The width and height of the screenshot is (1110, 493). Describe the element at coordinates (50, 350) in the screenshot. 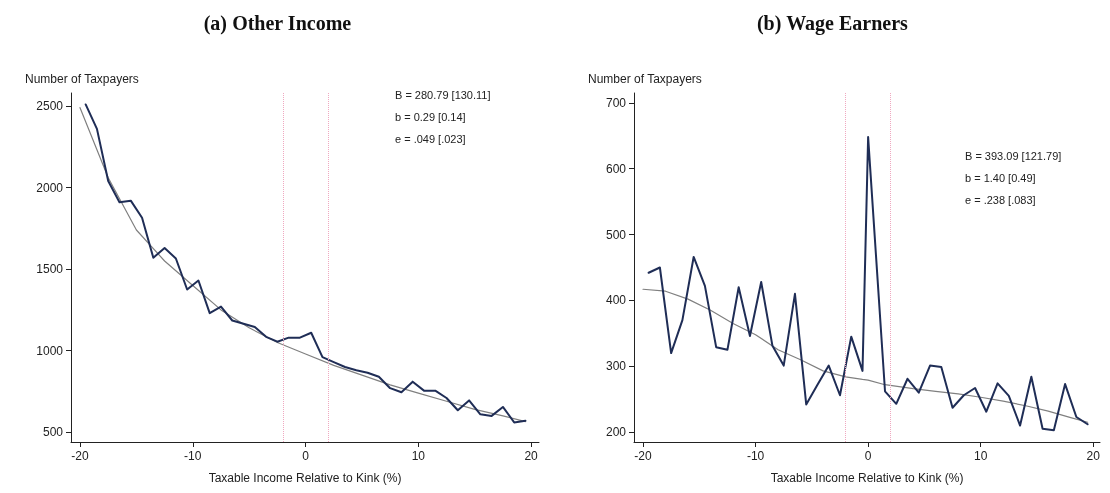

I see `y-tick-label: 1000` at that location.